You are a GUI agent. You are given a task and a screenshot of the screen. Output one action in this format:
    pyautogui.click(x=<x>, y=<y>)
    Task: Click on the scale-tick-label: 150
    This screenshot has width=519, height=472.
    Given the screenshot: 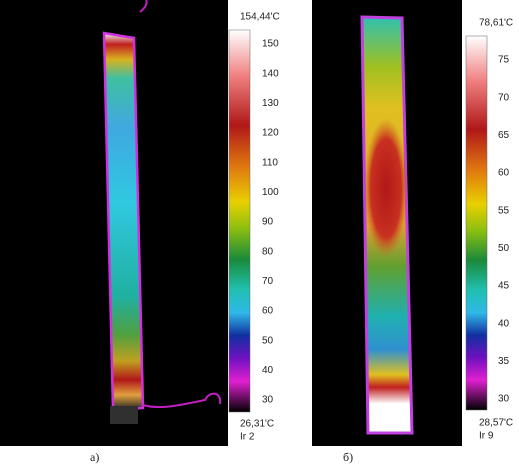 What is the action you would take?
    pyautogui.click(x=270, y=44)
    